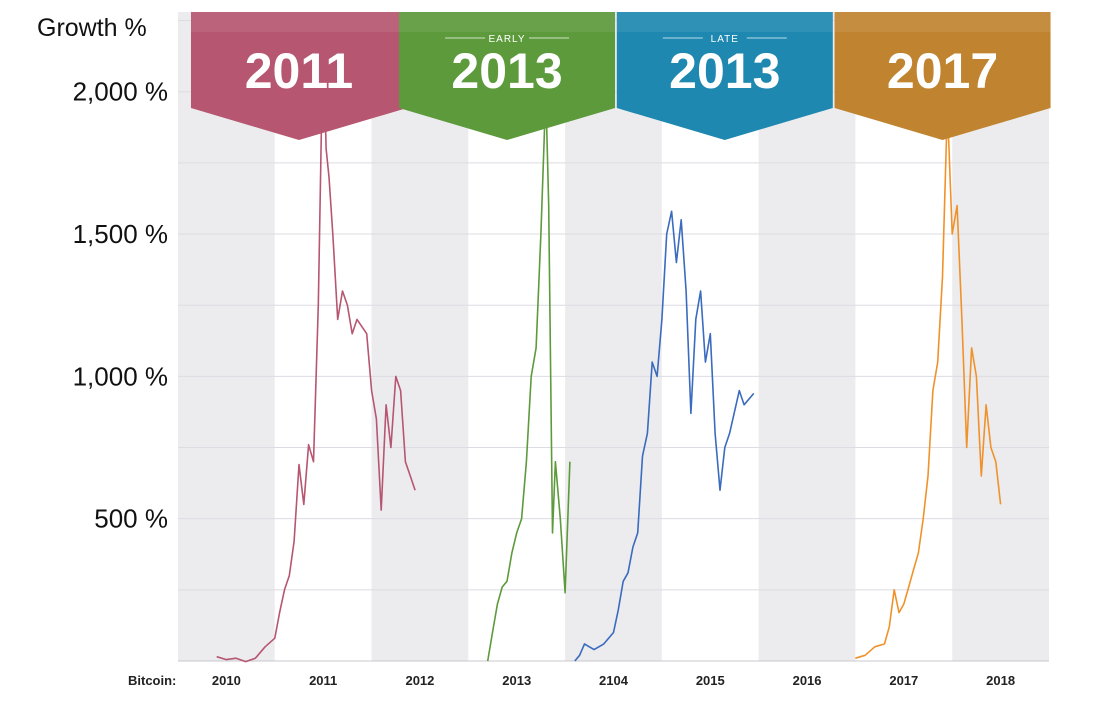 Image resolution: width=1101 pixels, height=721 pixels. I want to click on year-banner: 2011, so click(298, 76).